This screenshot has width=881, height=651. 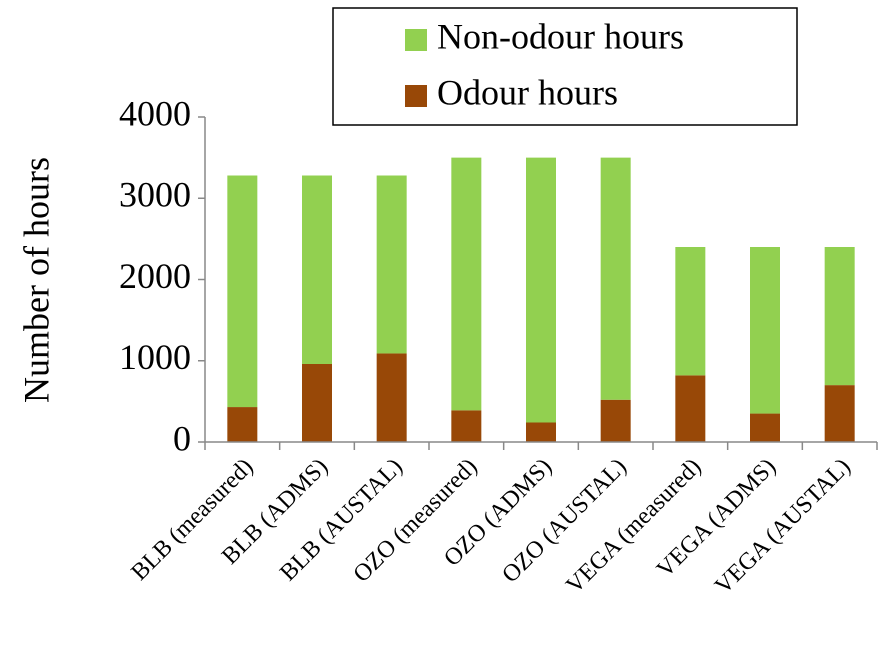 What do you see at coordinates (633, 526) in the screenshot?
I see `x-tick-label: VEGA (measured)` at bounding box center [633, 526].